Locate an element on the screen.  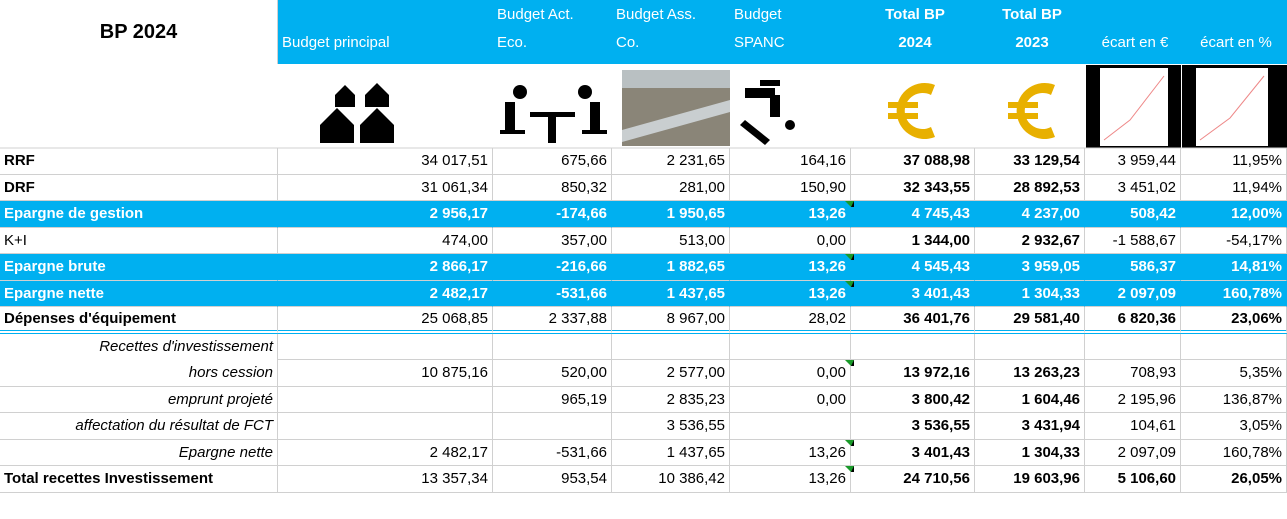
cell: 2 835,23 is located at coordinates (671, 399).